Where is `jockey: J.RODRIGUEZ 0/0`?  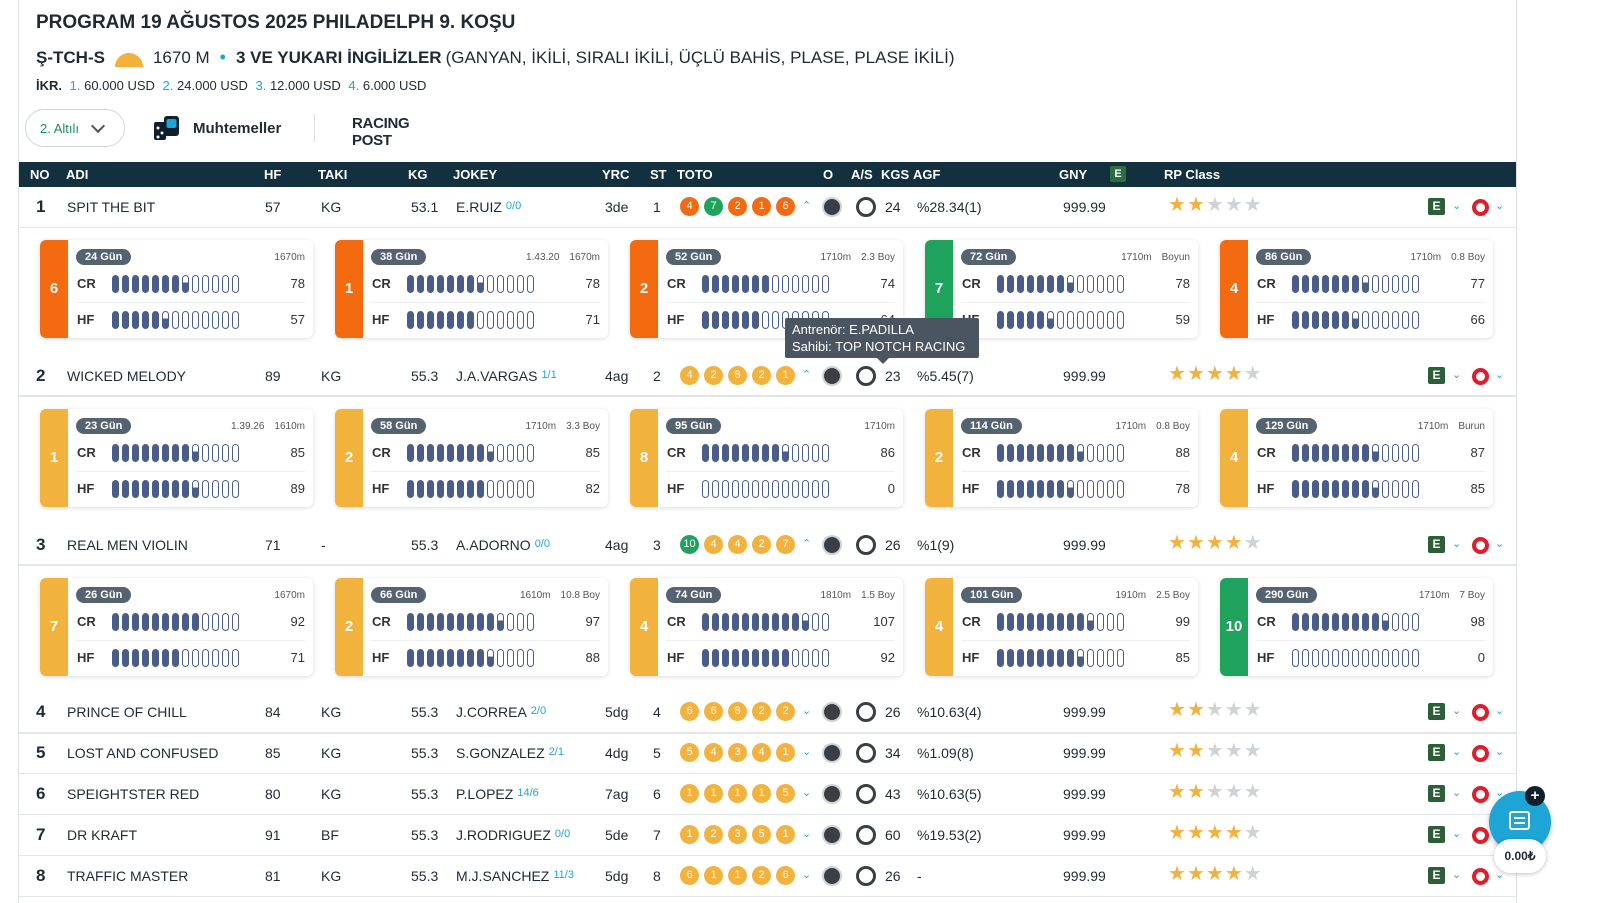 jockey: J.RODRIGUEZ 0/0 is located at coordinates (513, 835).